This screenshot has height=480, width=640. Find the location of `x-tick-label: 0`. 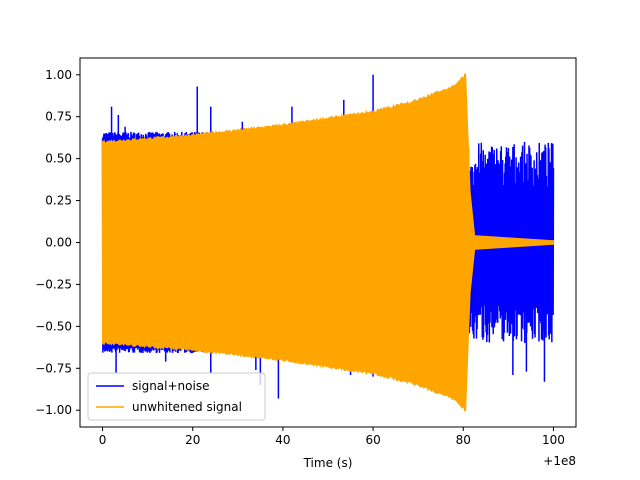

x-tick-label: 0 is located at coordinates (103, 440).